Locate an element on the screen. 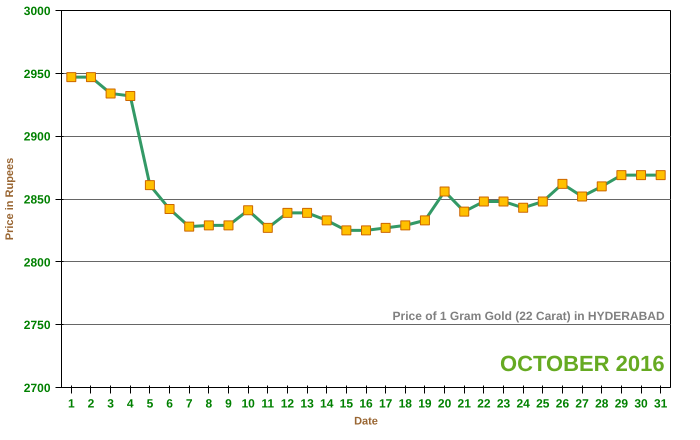 The width and height of the screenshot is (700, 440). text: Price of 1 Gram Gold (22 Carat) in HYDERABAD is located at coordinates (528, 315).